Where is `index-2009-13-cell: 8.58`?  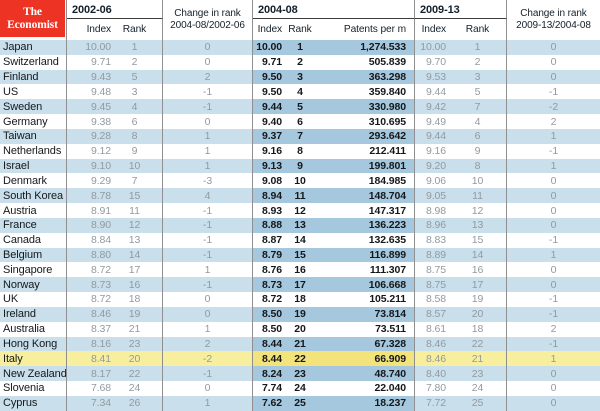
index-2009-13-cell: 8.58 is located at coordinates (435, 299).